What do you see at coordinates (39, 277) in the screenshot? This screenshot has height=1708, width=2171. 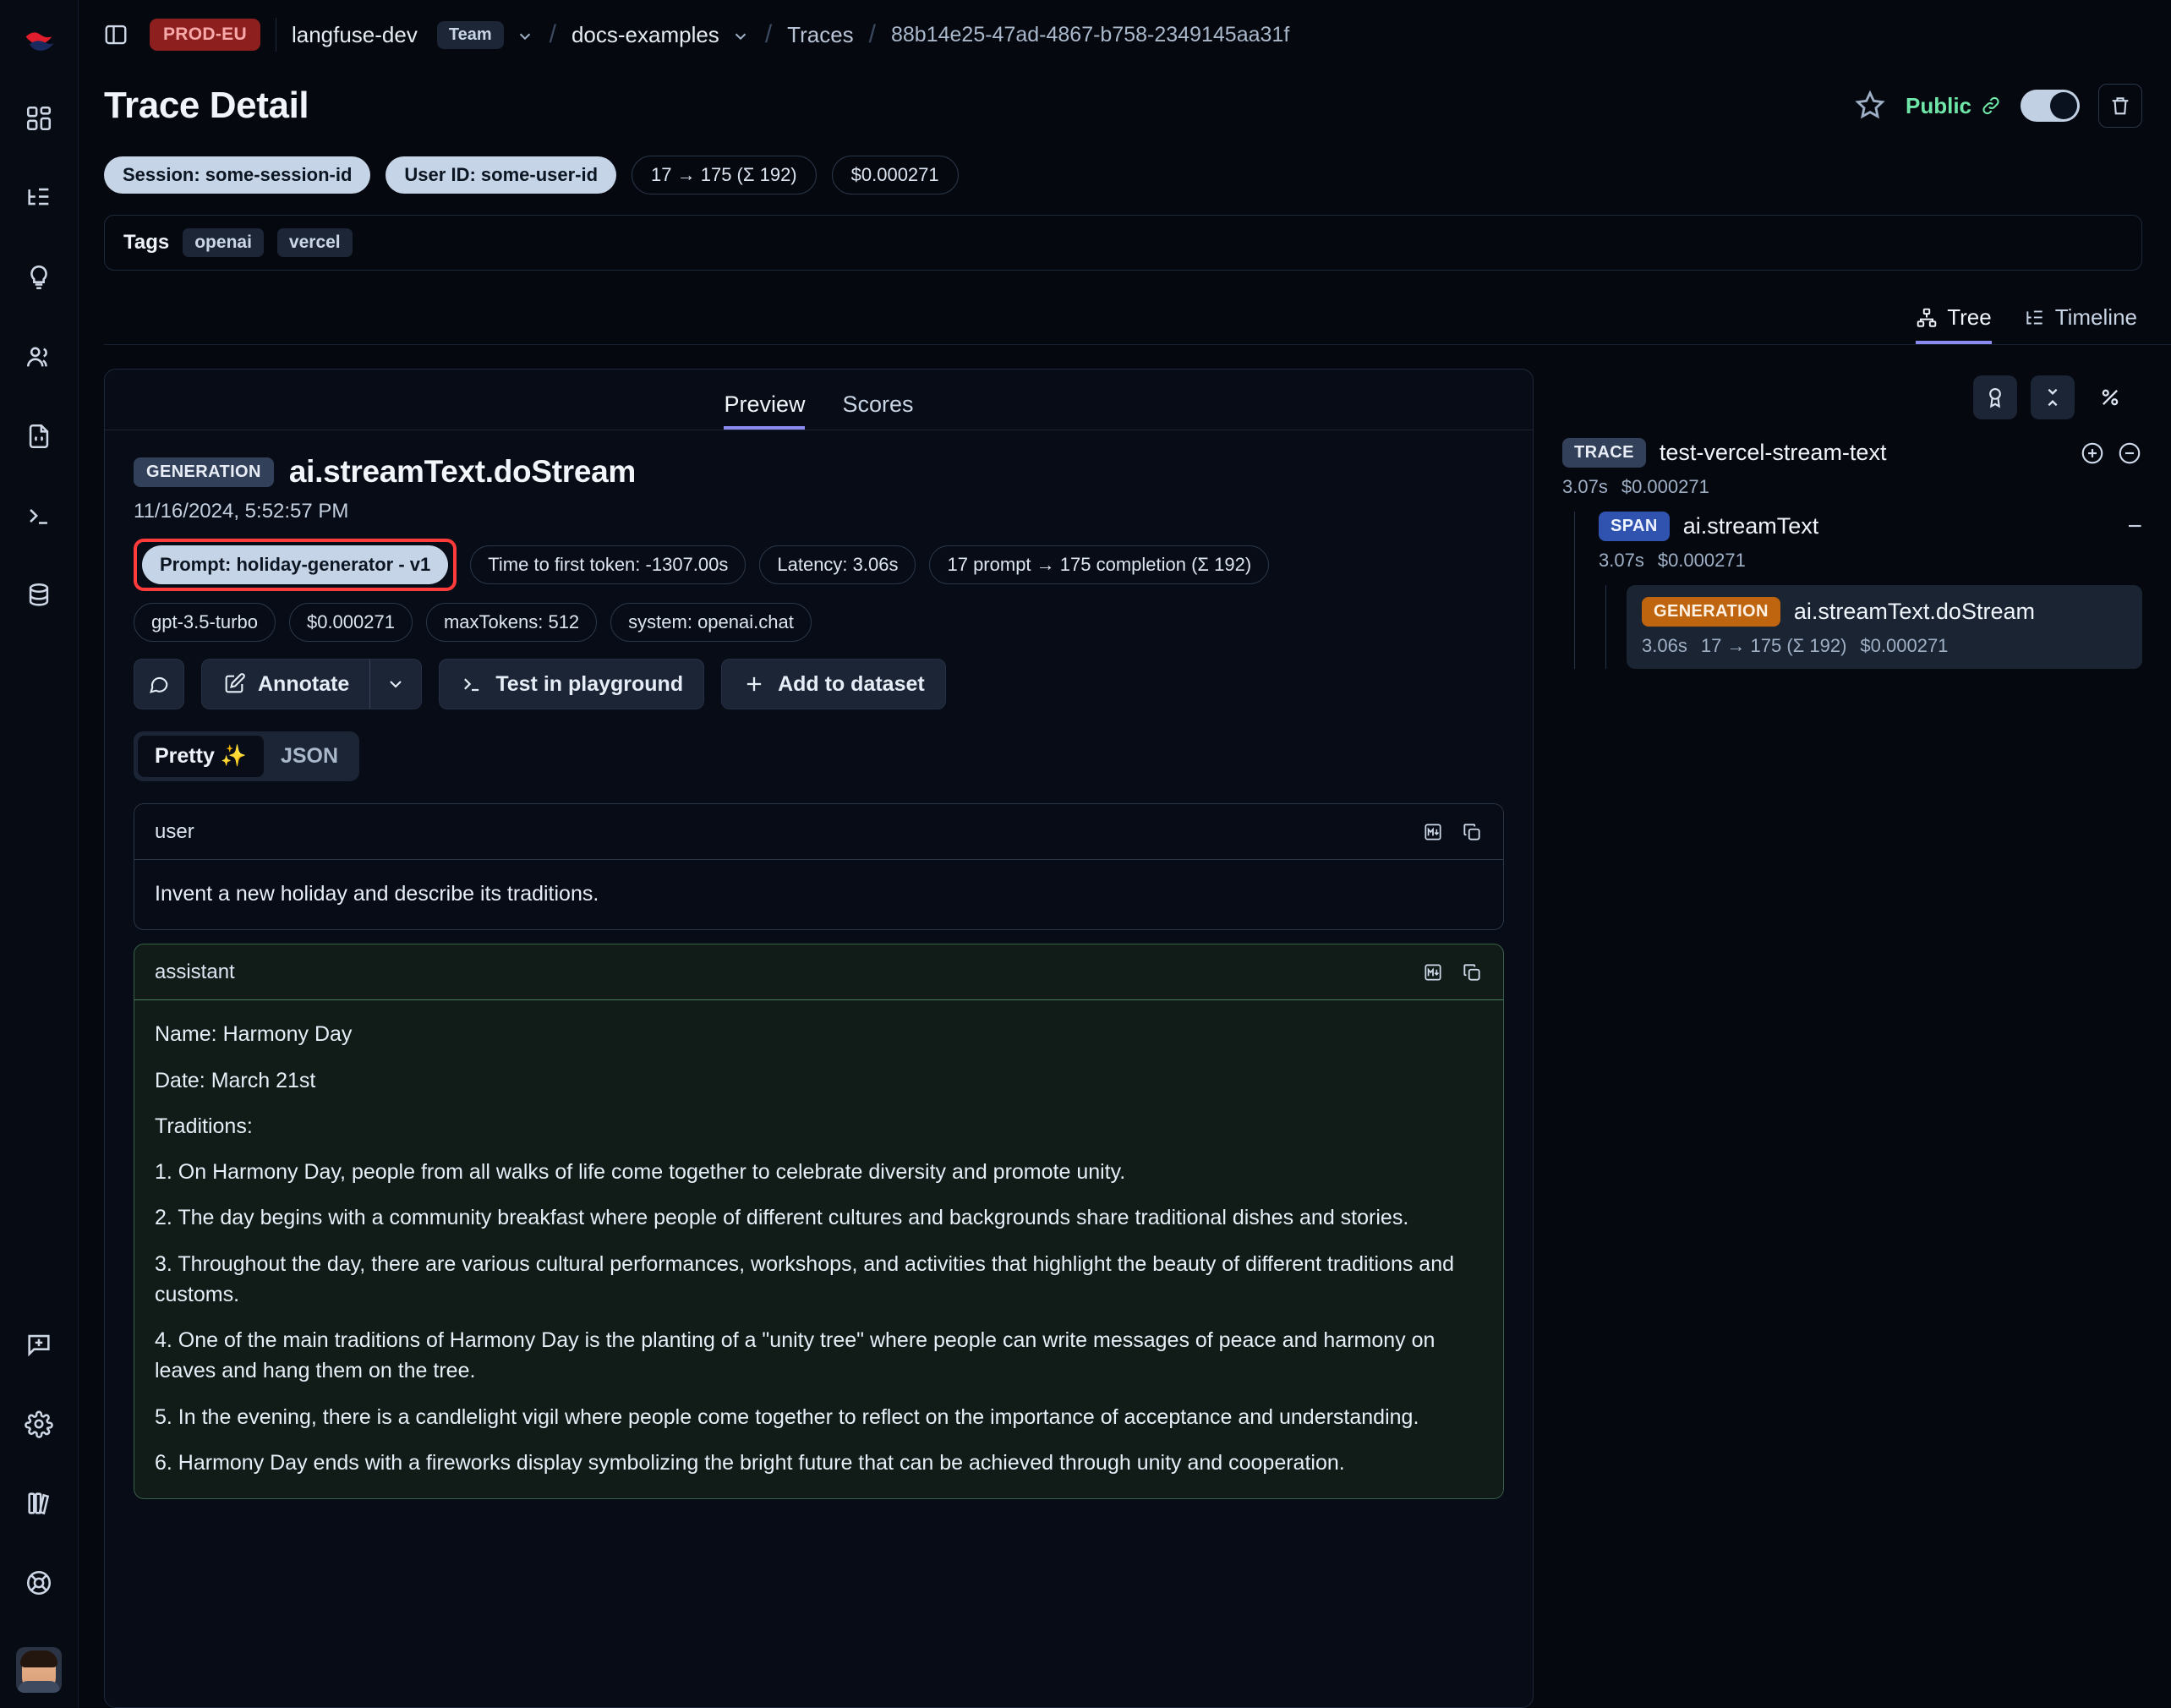 I see `sidebar-item-lightbulb` at bounding box center [39, 277].